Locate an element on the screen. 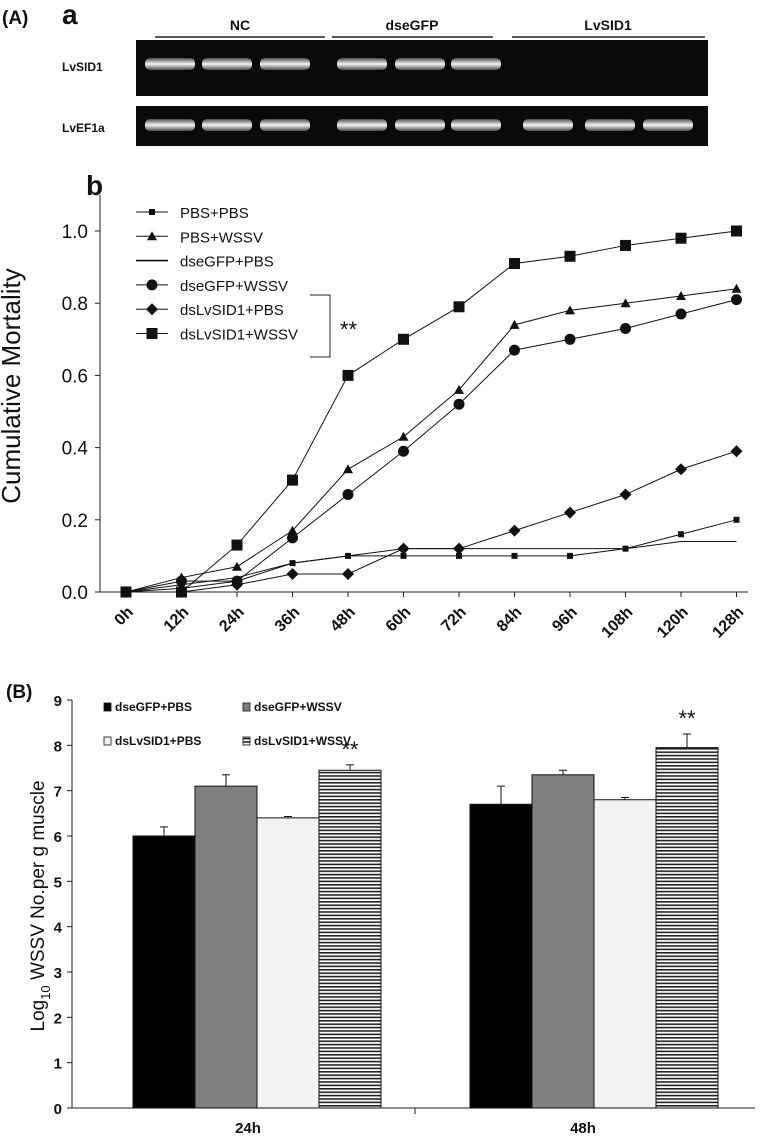 Image resolution: width=762 pixels, height=1137 pixels. gel-bands is located at coordinates (419, 94).